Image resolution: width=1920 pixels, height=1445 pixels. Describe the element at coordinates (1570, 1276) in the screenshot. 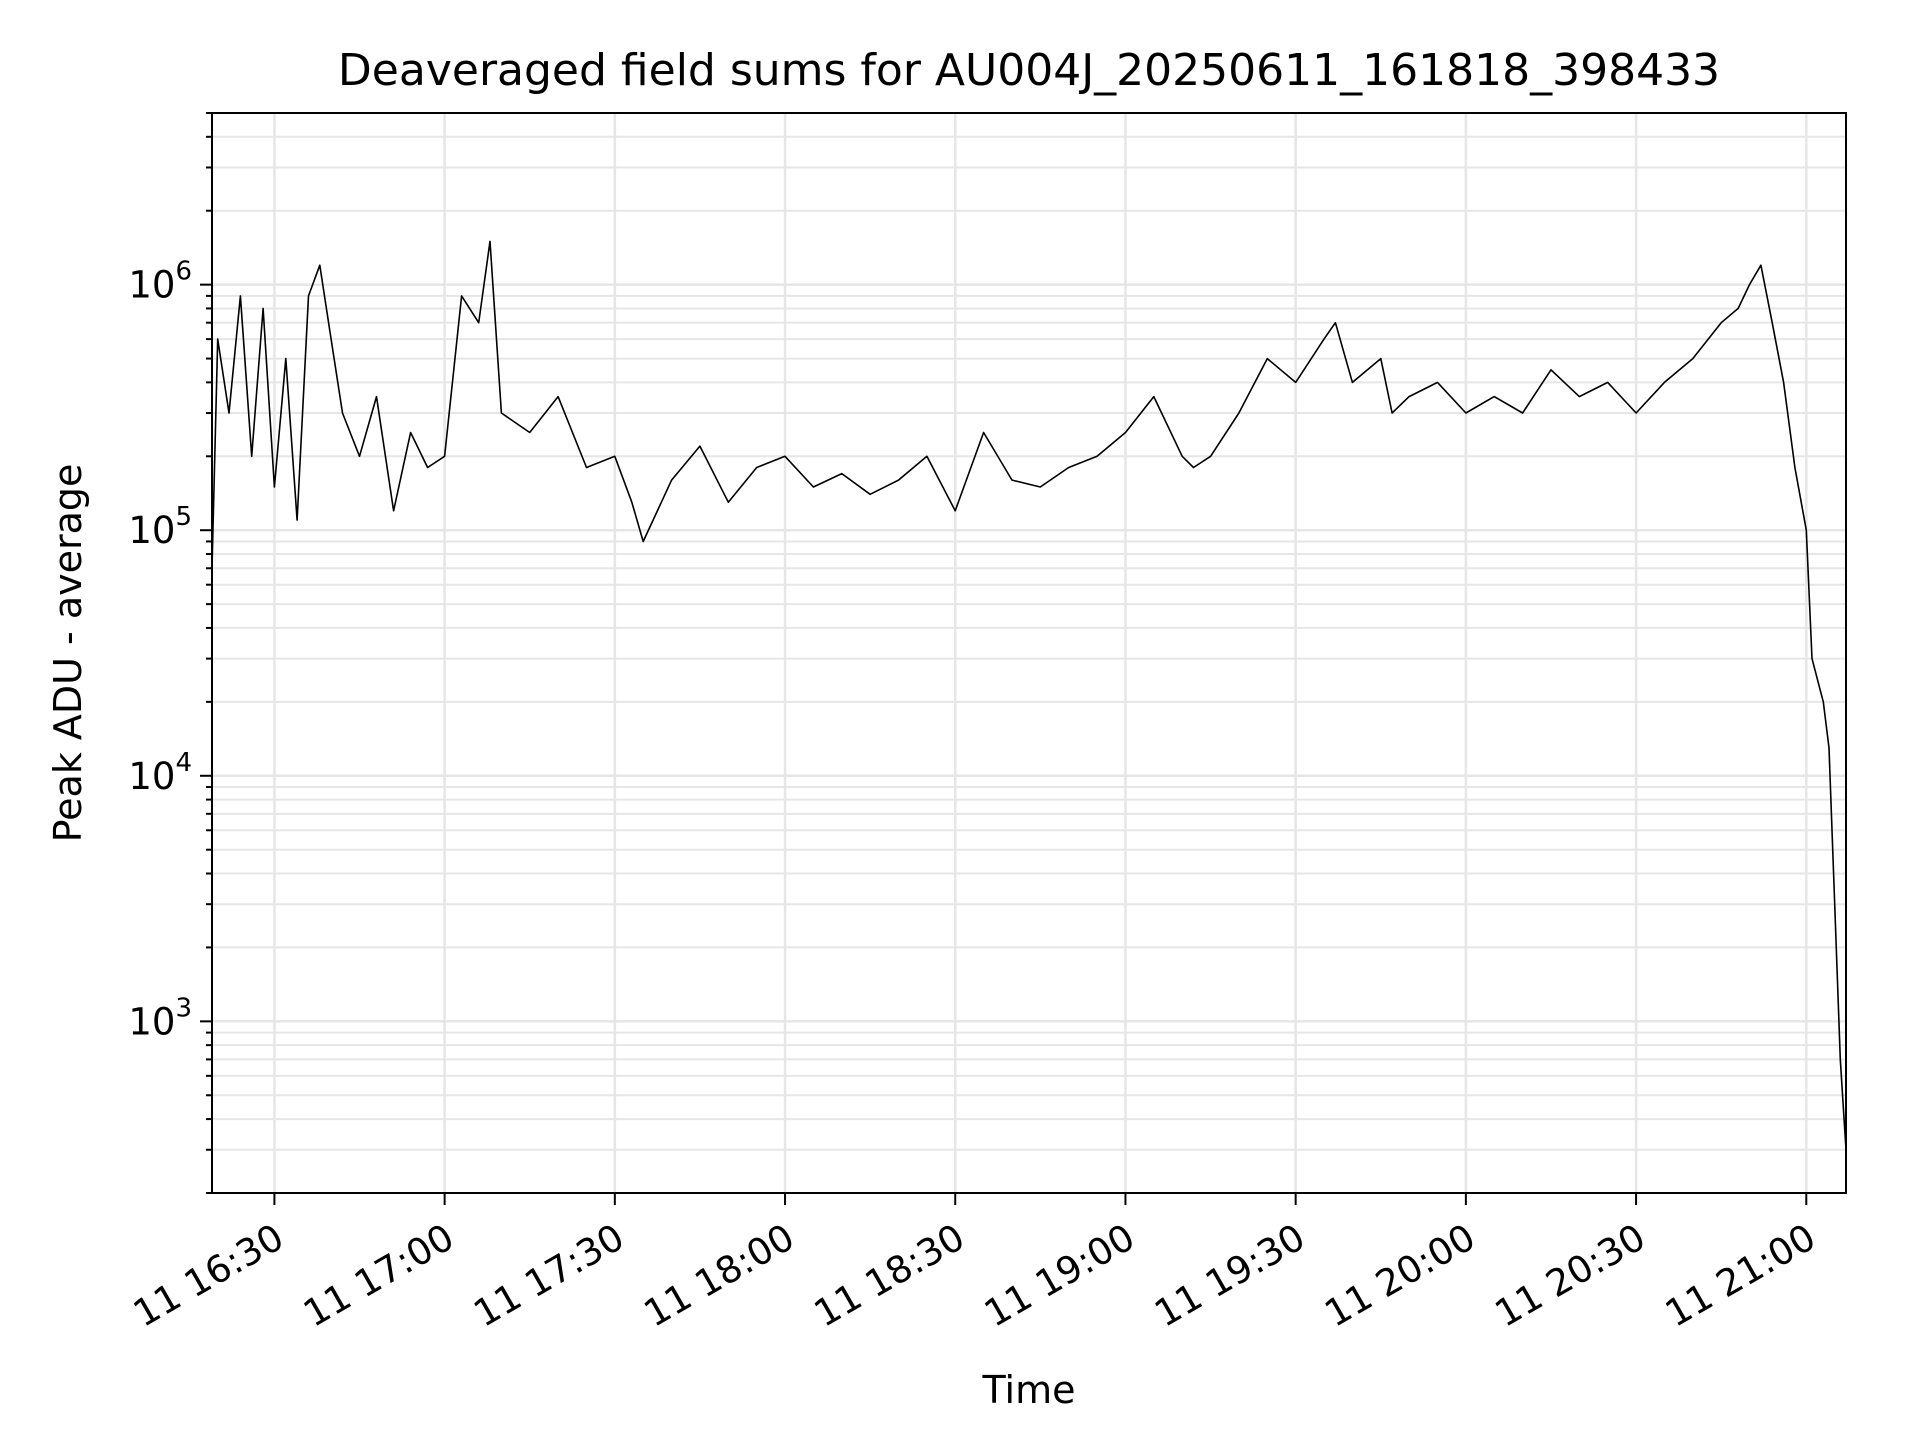

I see `x-tick-label: 11 20:30` at that location.